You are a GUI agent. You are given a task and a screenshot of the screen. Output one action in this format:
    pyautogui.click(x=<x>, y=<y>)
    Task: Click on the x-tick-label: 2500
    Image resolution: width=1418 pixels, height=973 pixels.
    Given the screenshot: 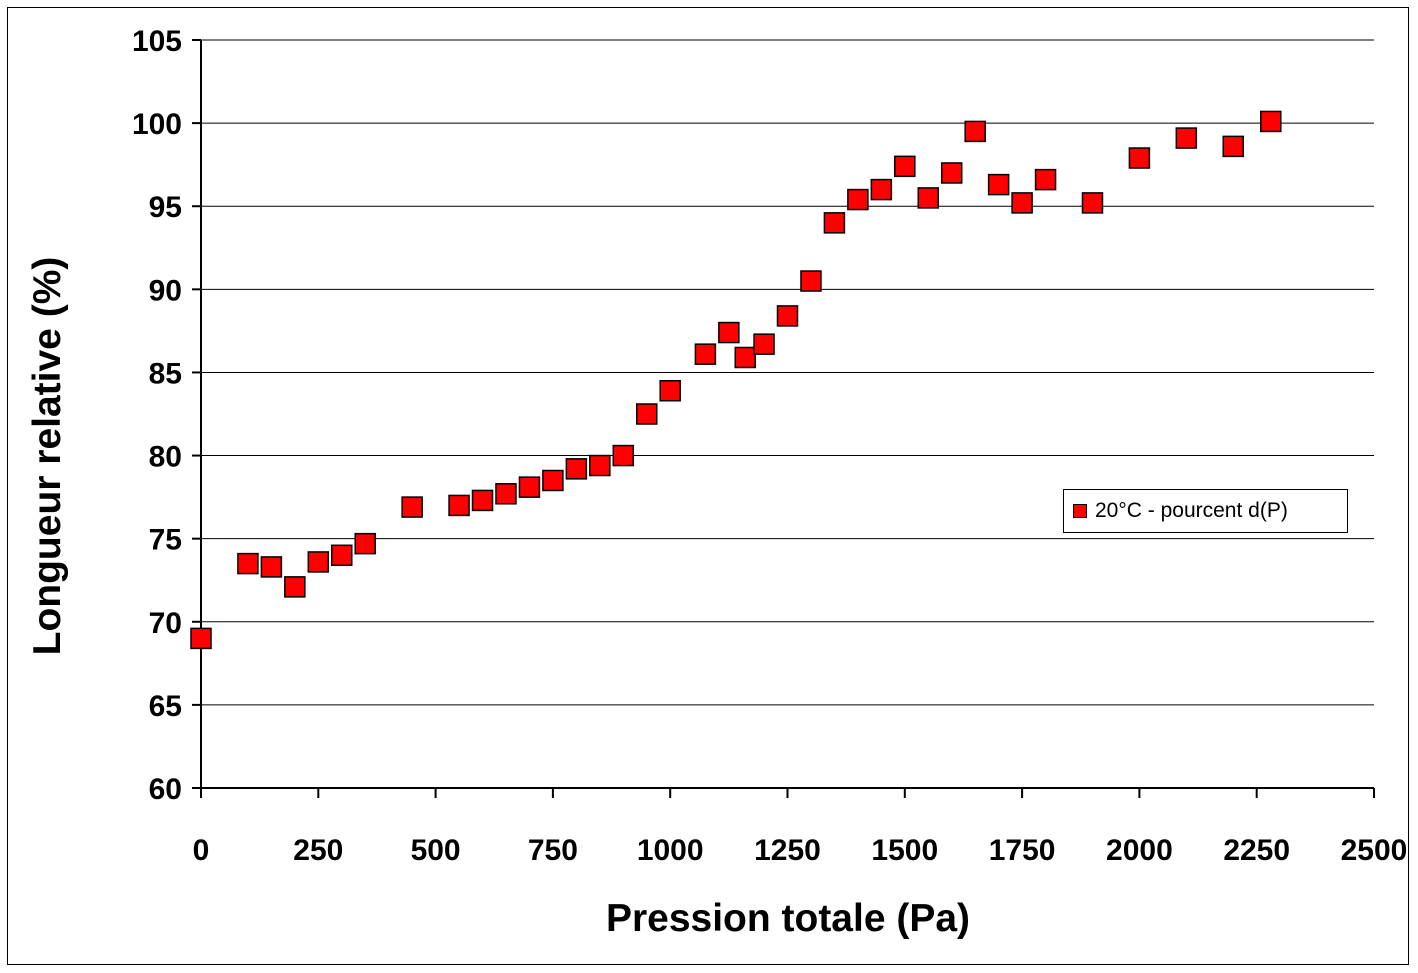 What is the action you would take?
    pyautogui.click(x=1374, y=850)
    